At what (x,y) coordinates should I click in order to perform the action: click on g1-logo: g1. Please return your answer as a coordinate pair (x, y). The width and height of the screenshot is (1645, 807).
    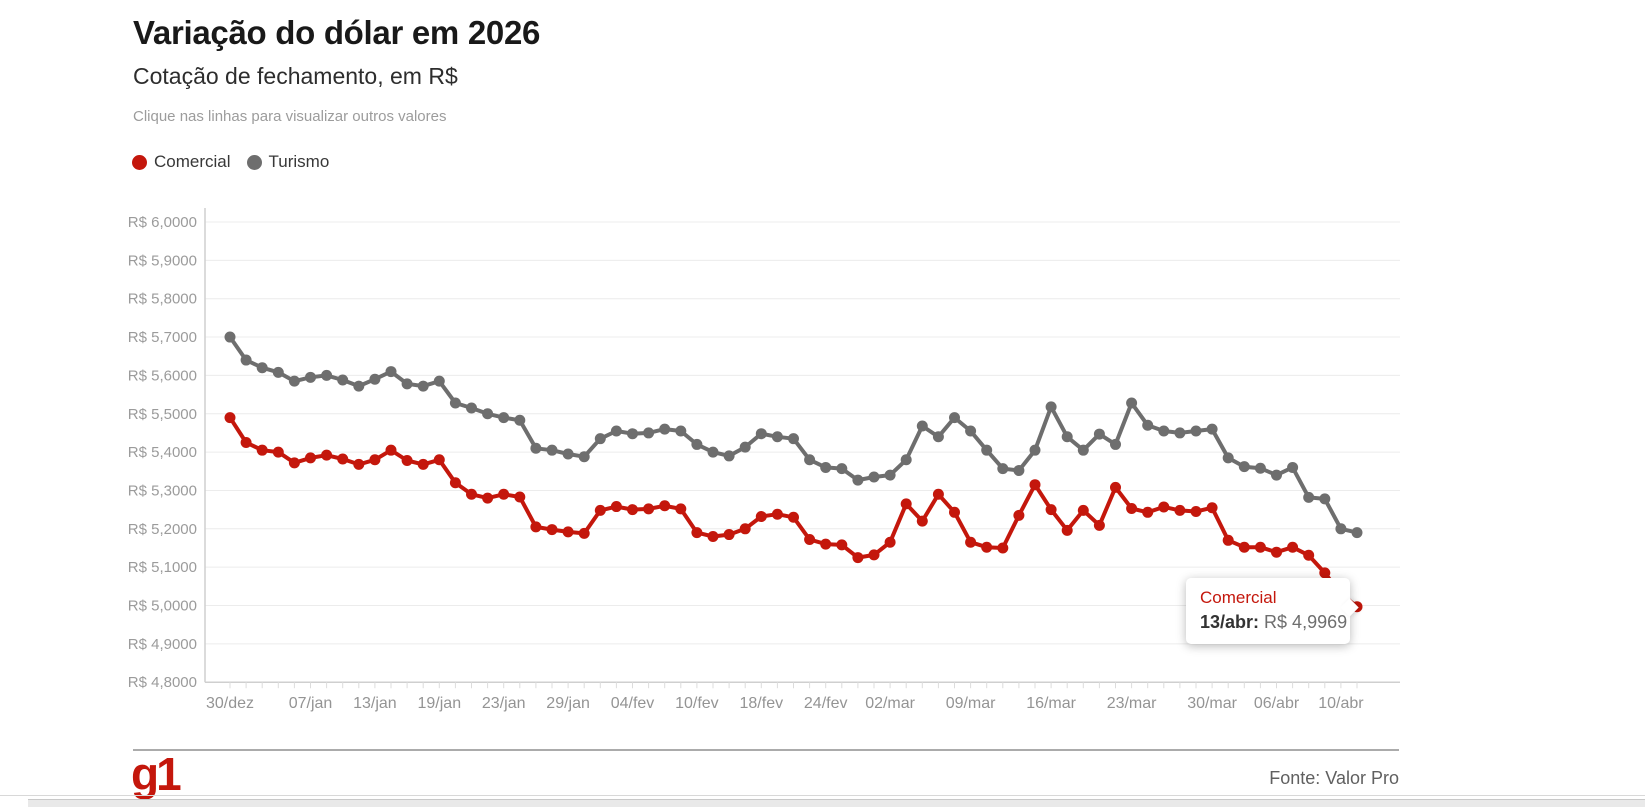
    Looking at the image, I should click on (156, 774).